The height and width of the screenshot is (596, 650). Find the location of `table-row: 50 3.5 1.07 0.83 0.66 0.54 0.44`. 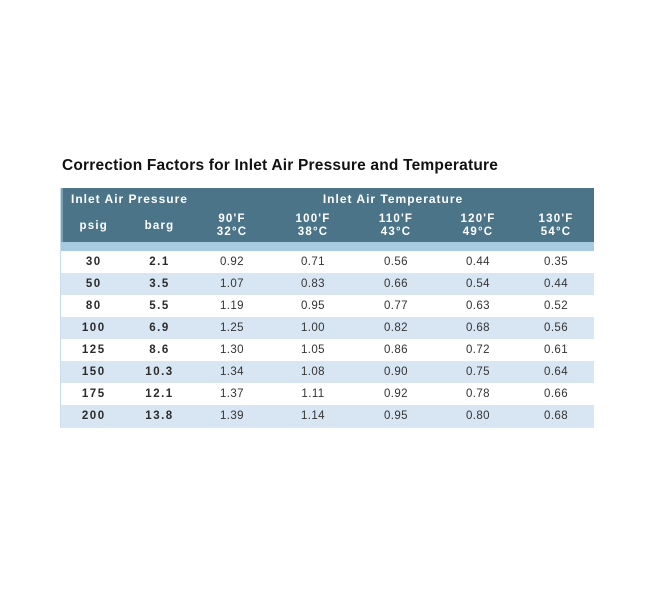

table-row: 50 3.5 1.07 0.83 0.66 0.54 0.44 is located at coordinates (327, 284).